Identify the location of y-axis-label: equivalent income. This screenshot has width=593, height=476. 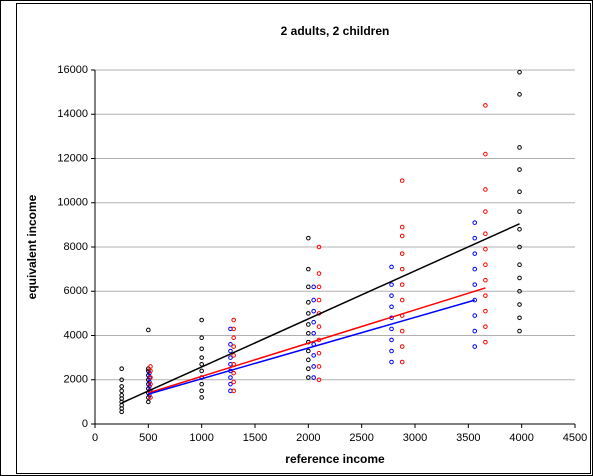
(32, 246).